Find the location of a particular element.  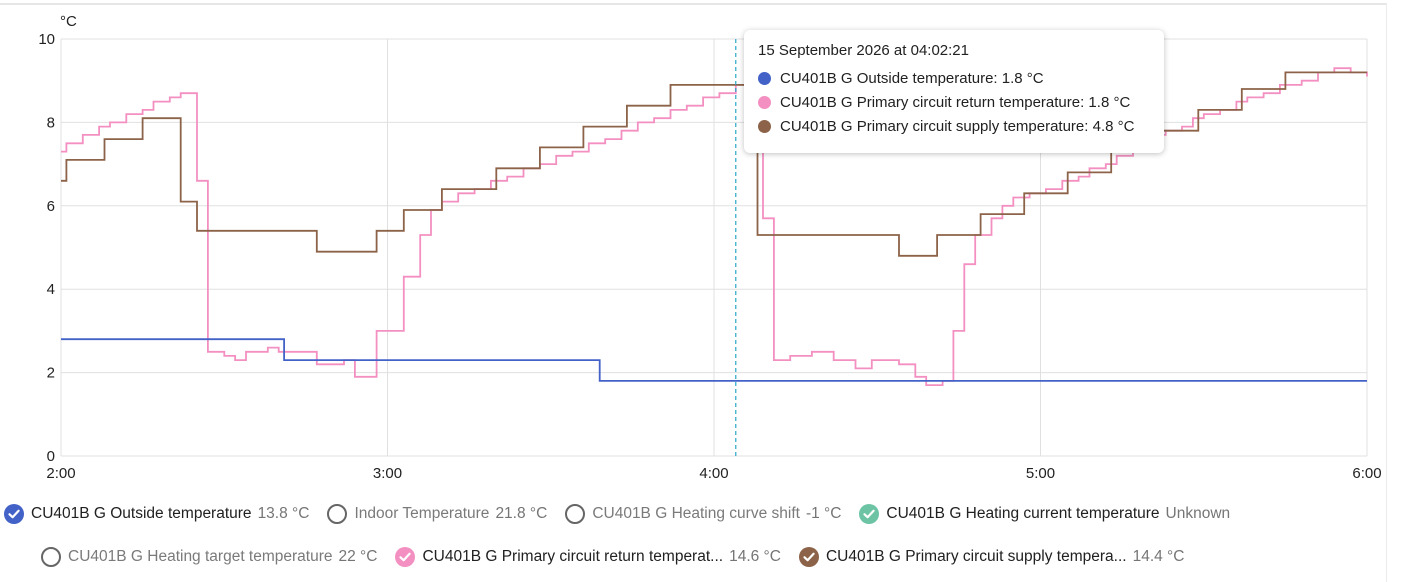

legend-item-indoor-temperature: Indoor Temperature 21.8 °C is located at coordinates (437, 514).